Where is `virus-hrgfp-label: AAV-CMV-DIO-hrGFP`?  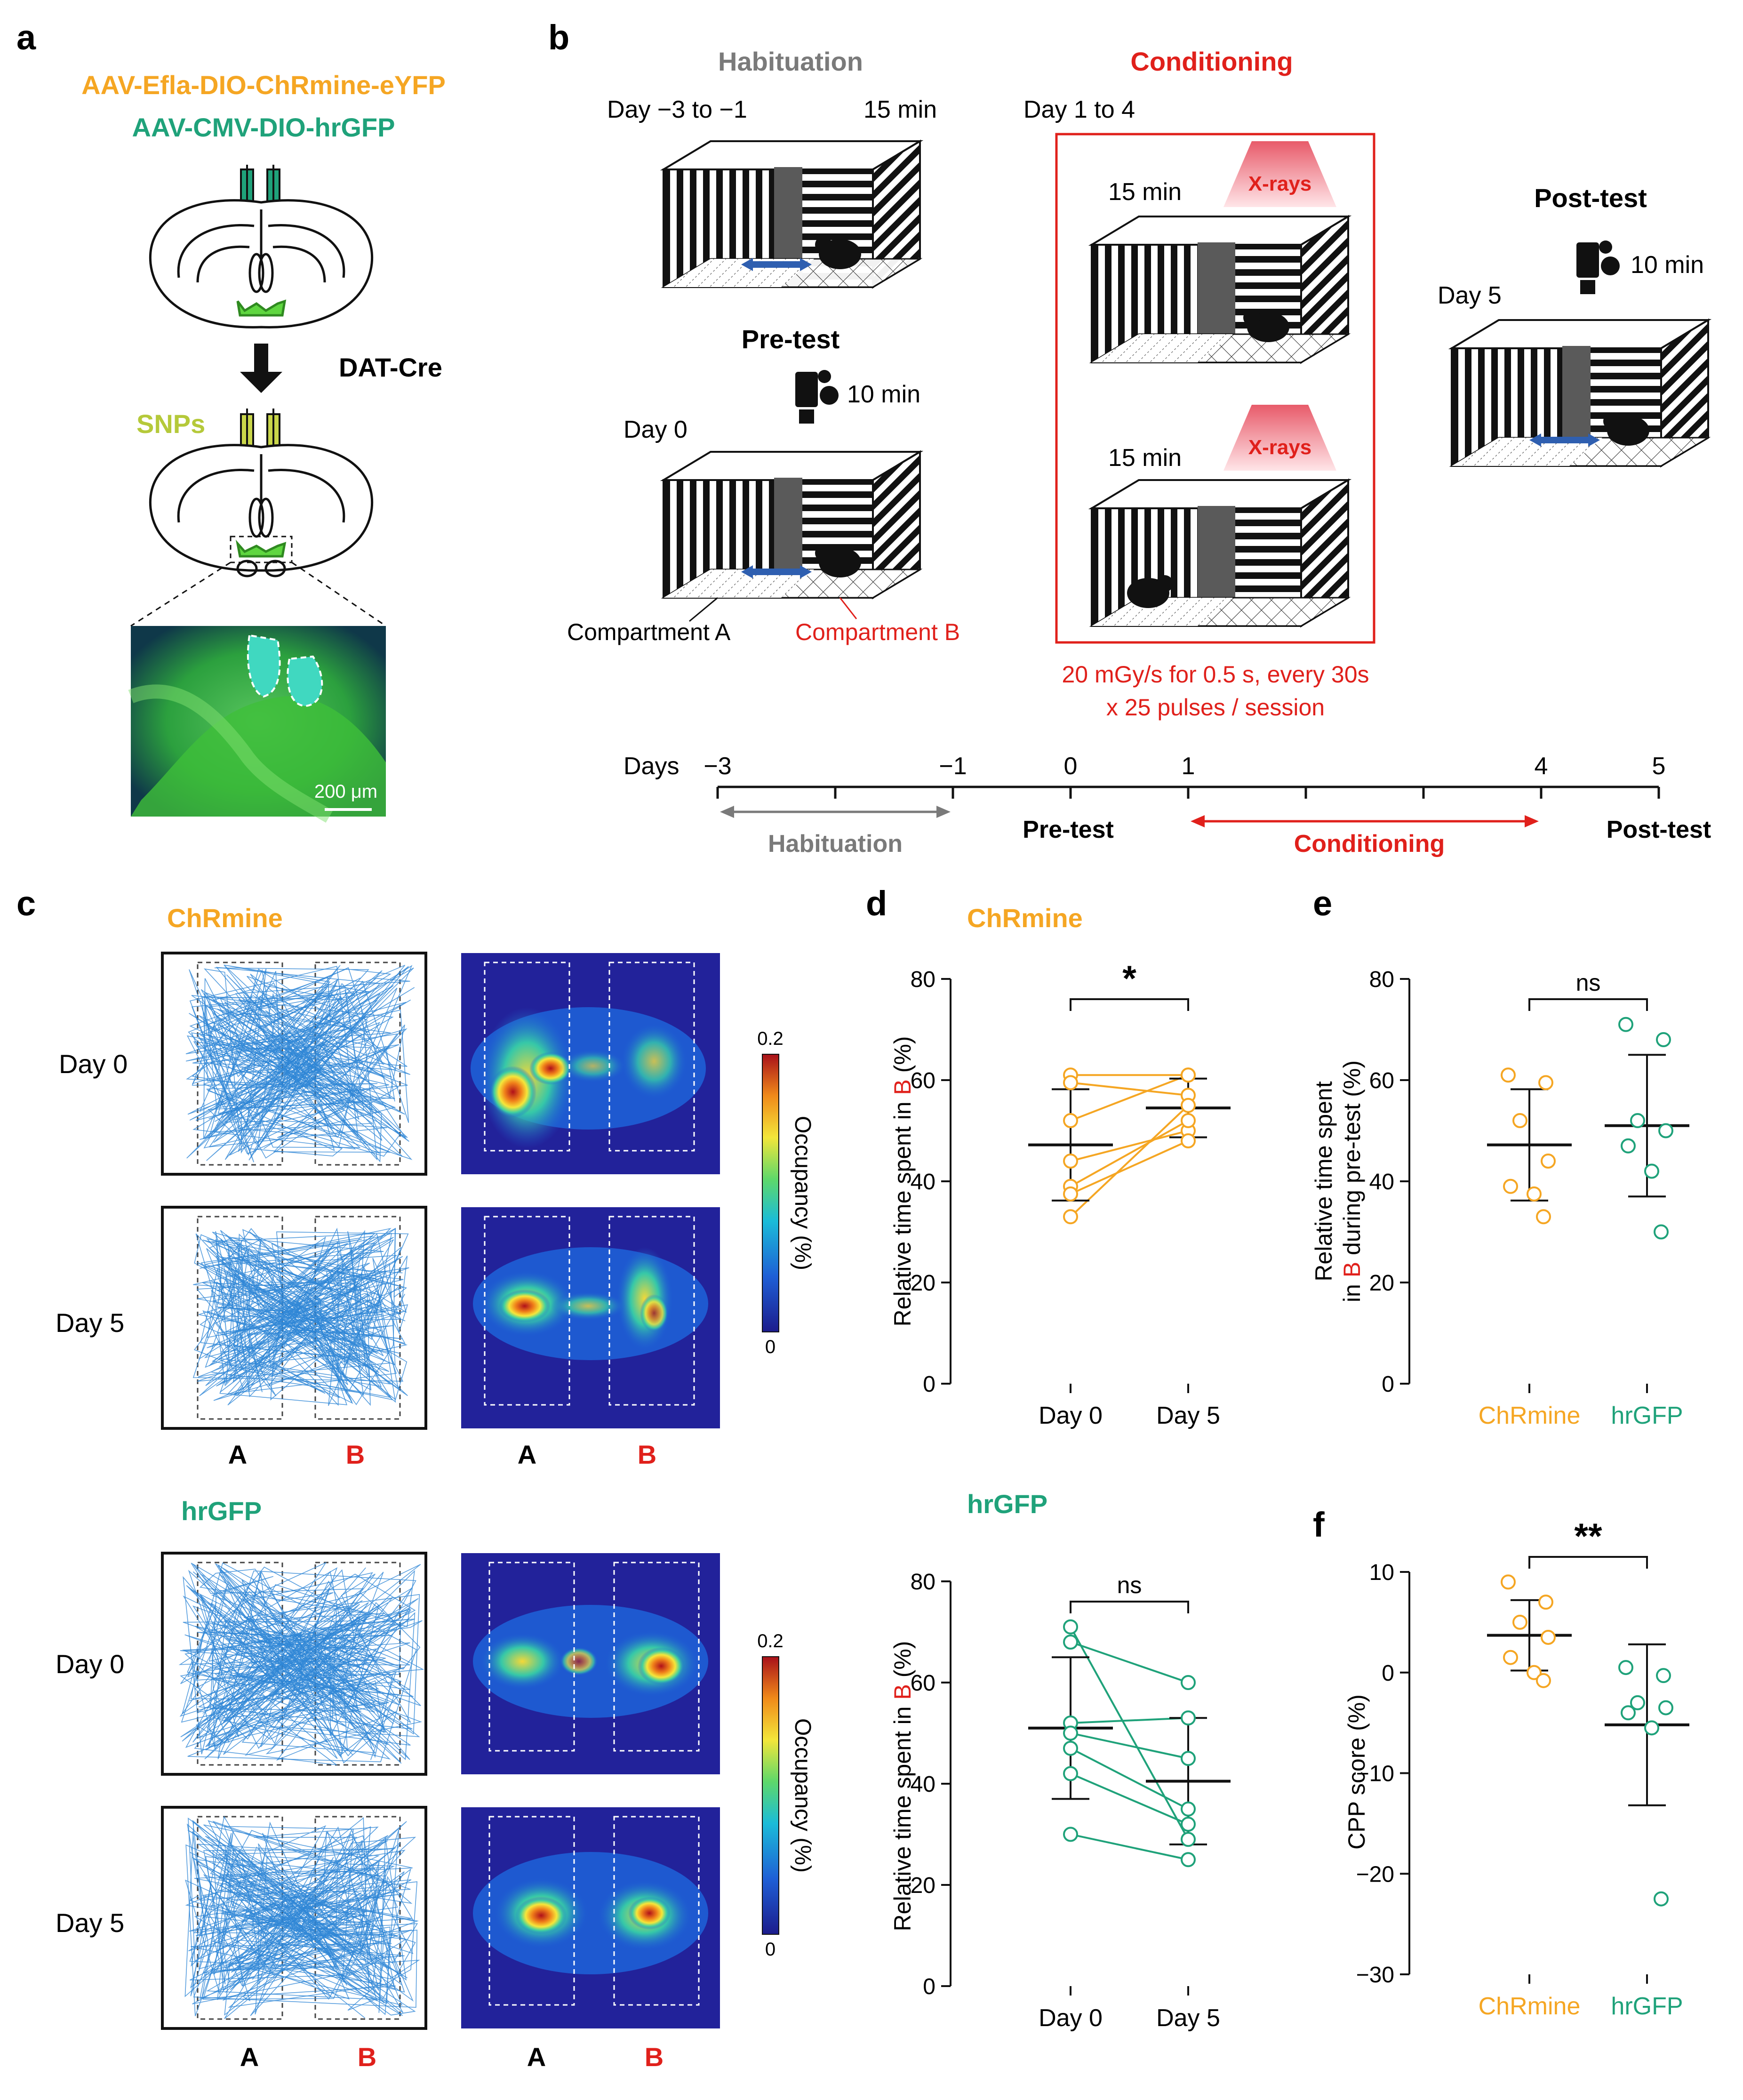
virus-hrgfp-label: AAV-CMV-DIO-hrGFP is located at coordinates (263, 127).